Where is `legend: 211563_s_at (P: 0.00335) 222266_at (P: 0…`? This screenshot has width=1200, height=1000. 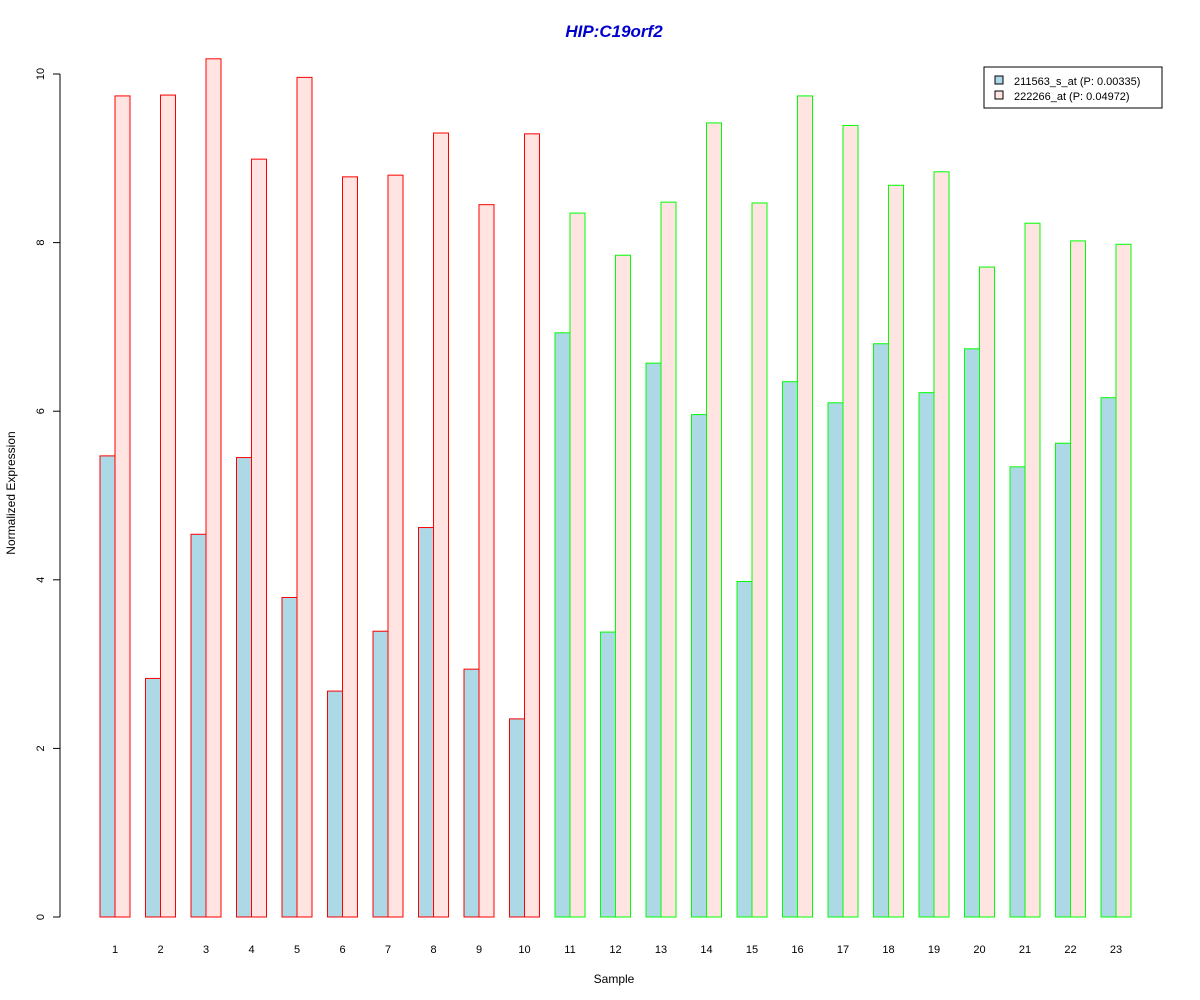 legend: 211563_s_at (P: 0.00335) 222266_at (P: 0… is located at coordinates (1073, 87).